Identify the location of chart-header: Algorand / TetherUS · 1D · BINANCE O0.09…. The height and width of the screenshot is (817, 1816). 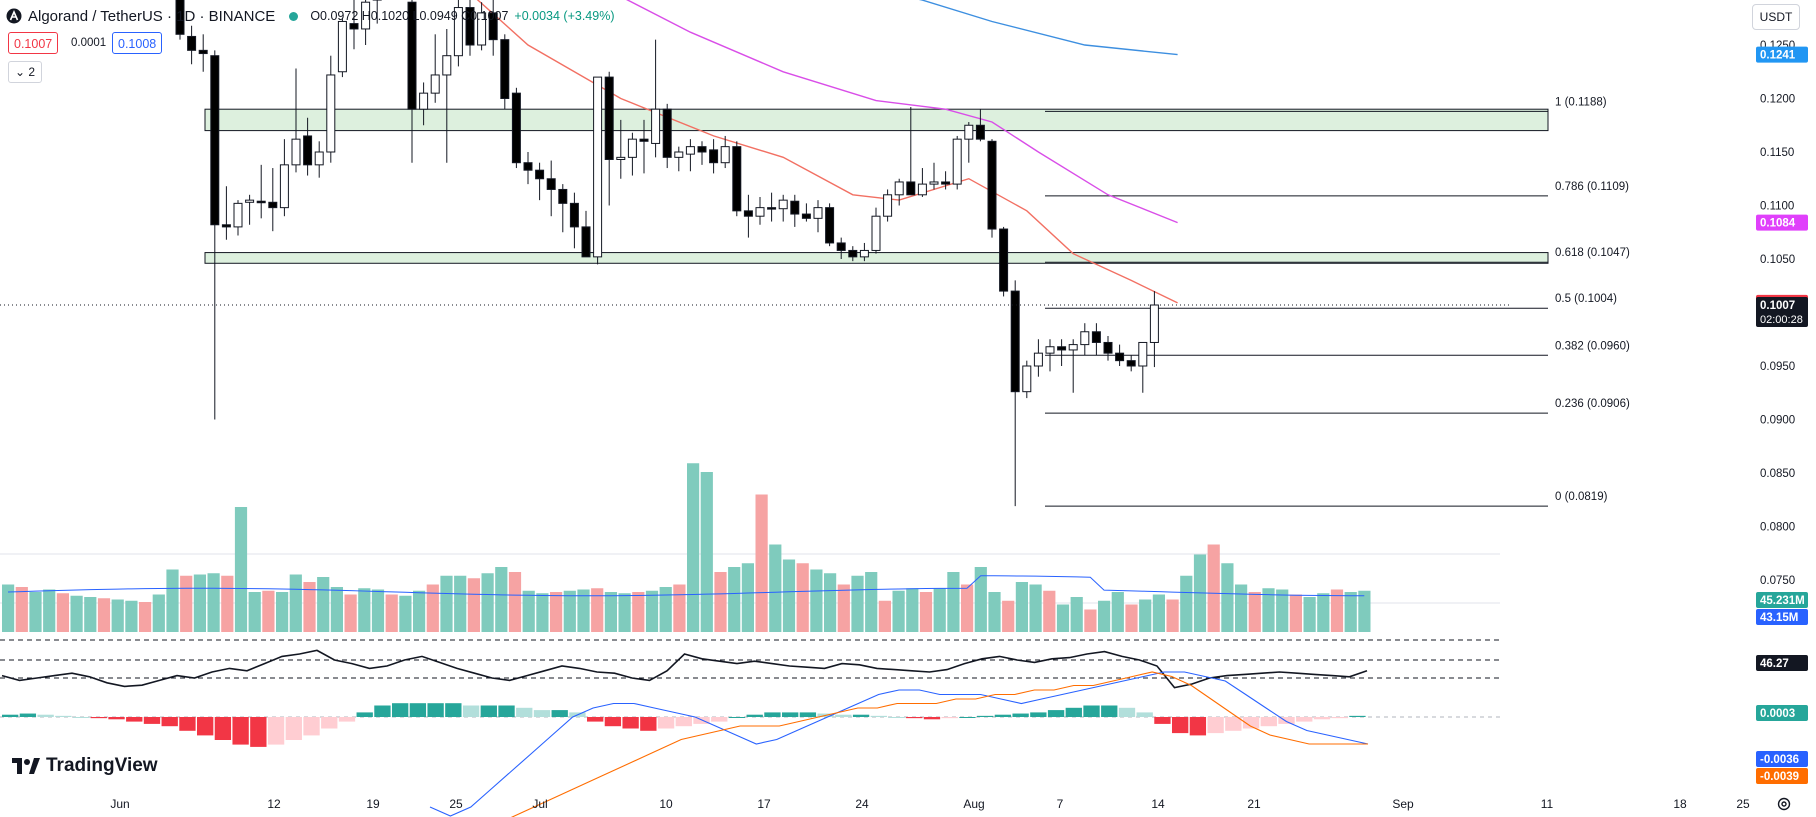
(310, 16).